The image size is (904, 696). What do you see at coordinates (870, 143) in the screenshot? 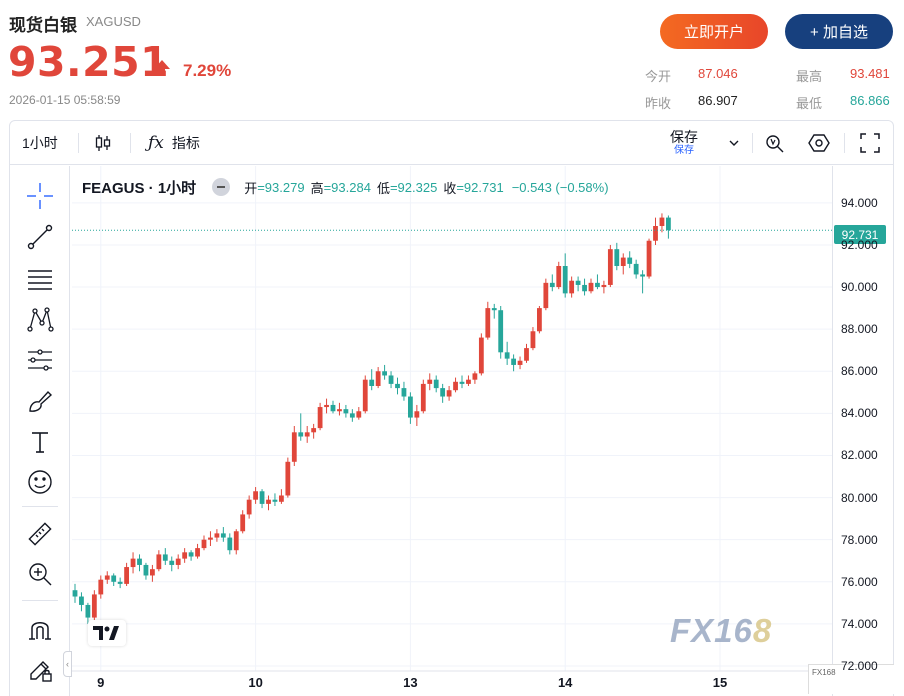
I see `fullscreen-icon` at bounding box center [870, 143].